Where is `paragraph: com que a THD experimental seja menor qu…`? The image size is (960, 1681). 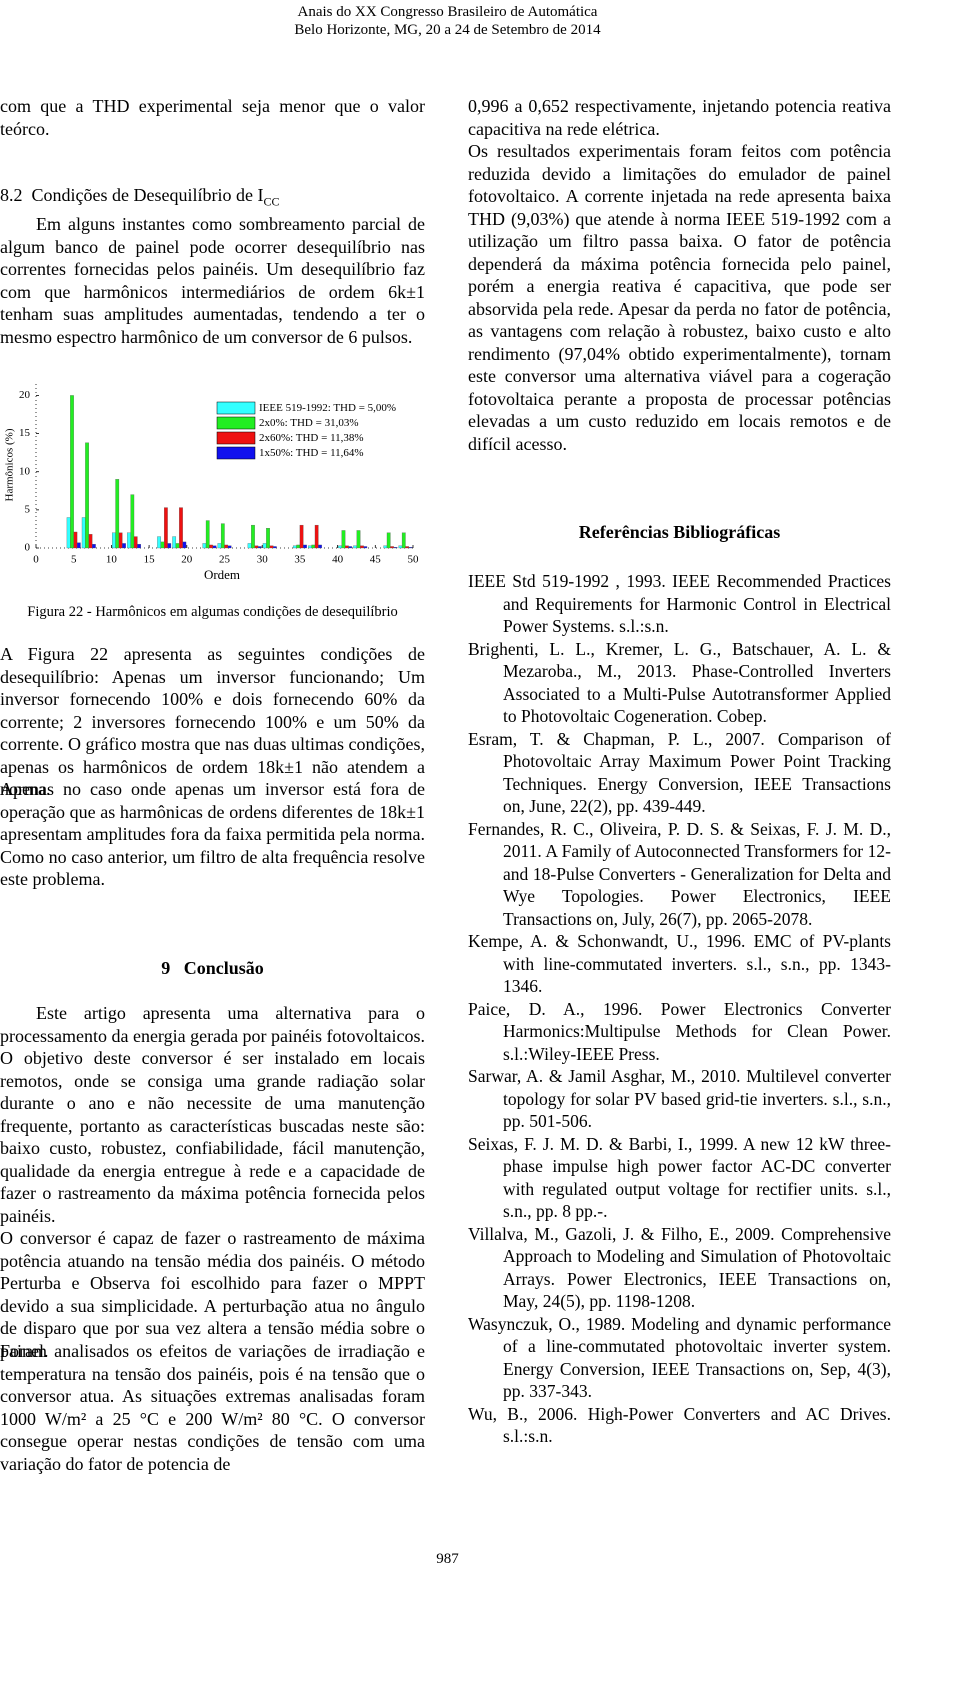 paragraph: com que a THD experimental seja menor qu… is located at coordinates (212, 117).